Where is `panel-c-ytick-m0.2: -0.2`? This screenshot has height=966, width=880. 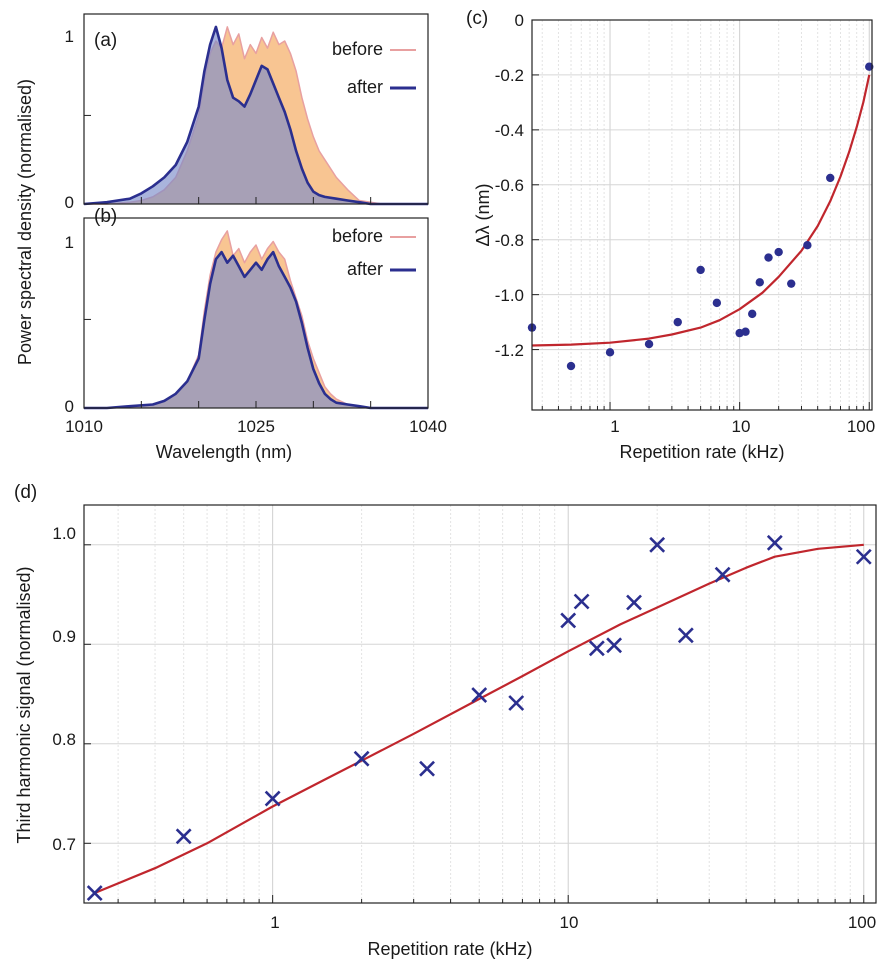
panel-c-ytick-m0.2: -0.2 is located at coordinates (509, 75).